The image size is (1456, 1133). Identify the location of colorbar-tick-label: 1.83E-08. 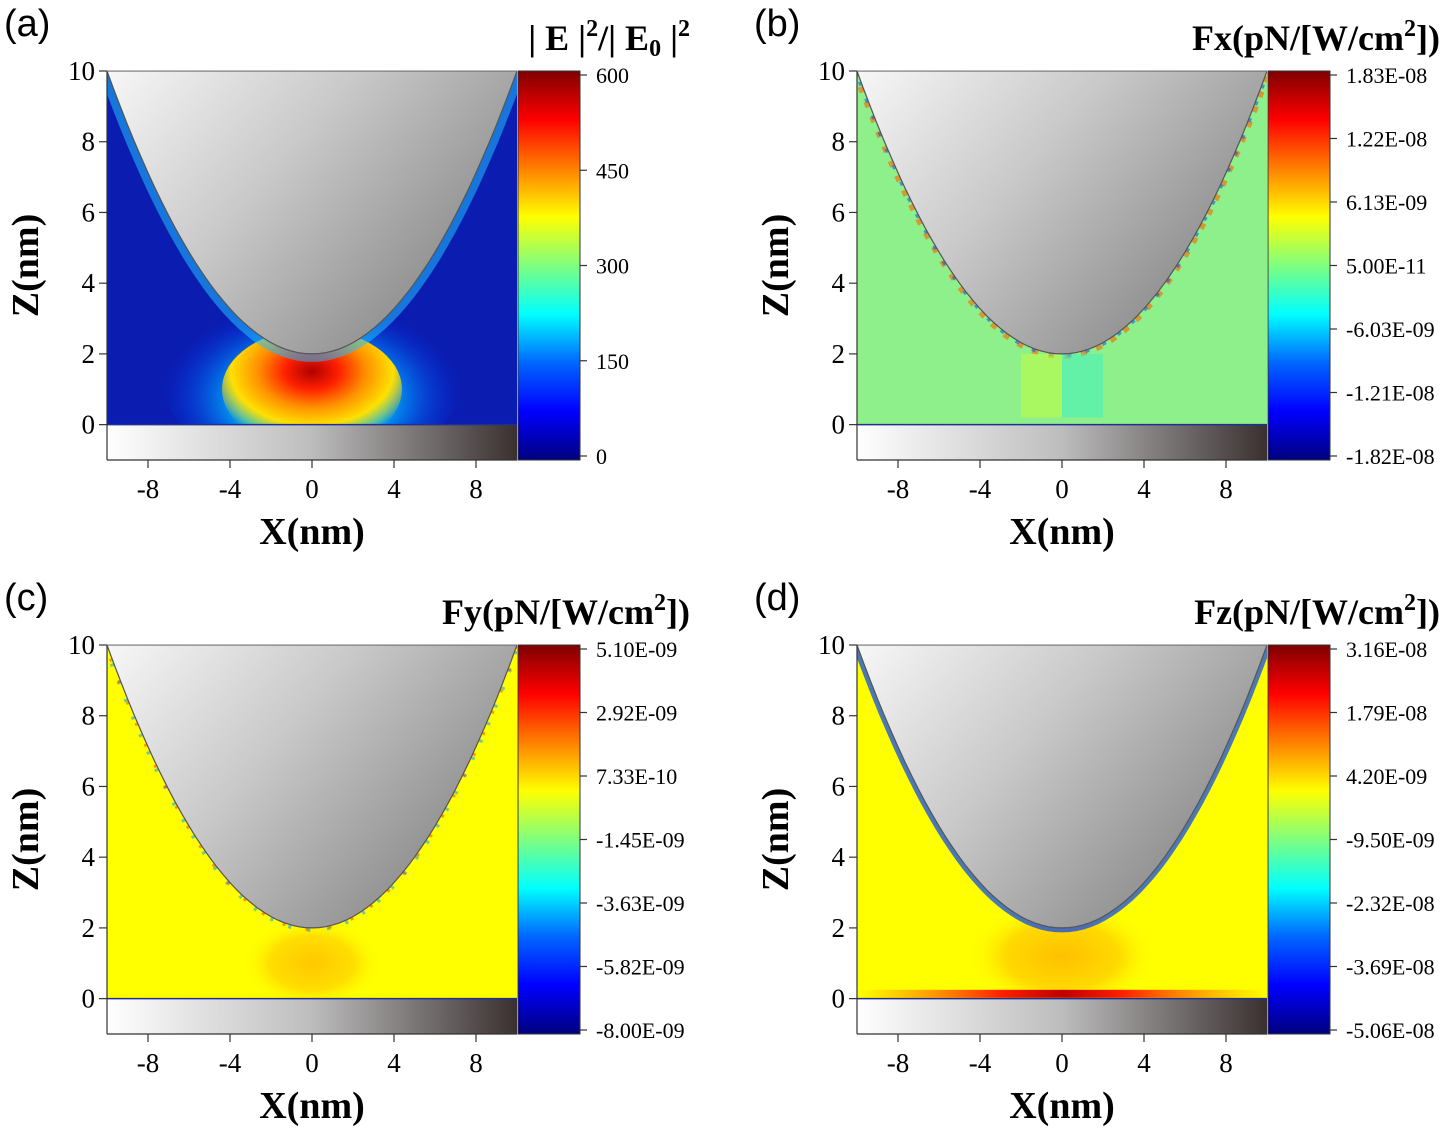
(1386, 75).